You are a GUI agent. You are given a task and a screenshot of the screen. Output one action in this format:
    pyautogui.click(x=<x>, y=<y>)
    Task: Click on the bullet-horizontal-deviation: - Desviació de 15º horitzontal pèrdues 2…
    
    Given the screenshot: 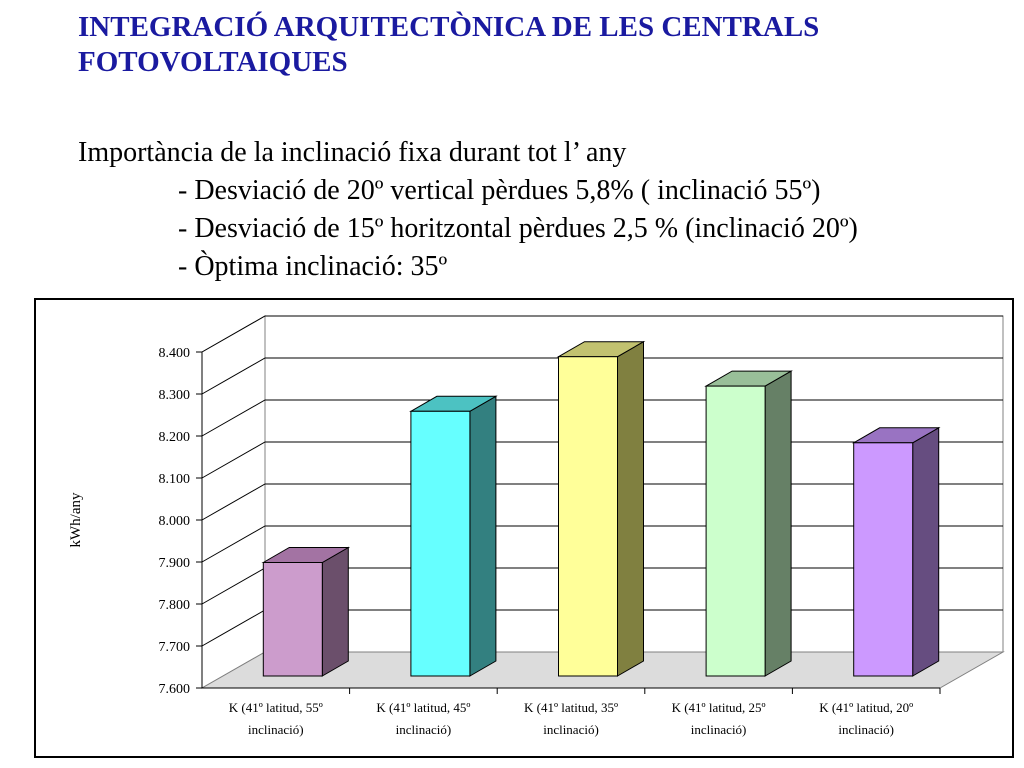 What is the action you would take?
    pyautogui.click(x=518, y=228)
    